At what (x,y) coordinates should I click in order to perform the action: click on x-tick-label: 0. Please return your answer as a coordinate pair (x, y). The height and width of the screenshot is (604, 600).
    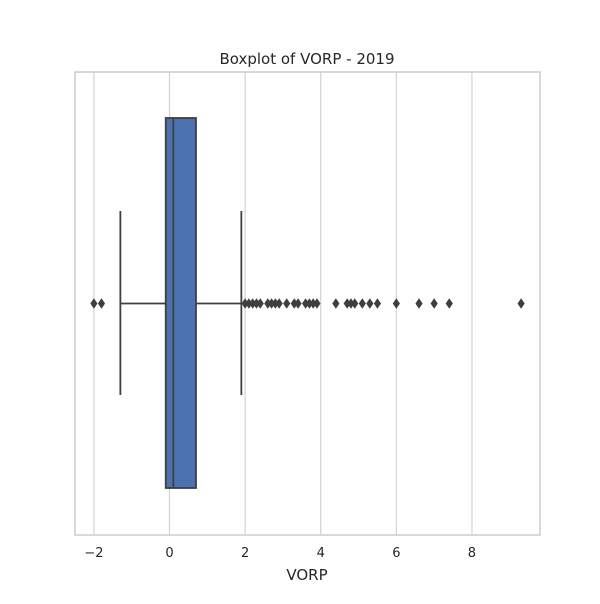
    Looking at the image, I should click on (169, 553).